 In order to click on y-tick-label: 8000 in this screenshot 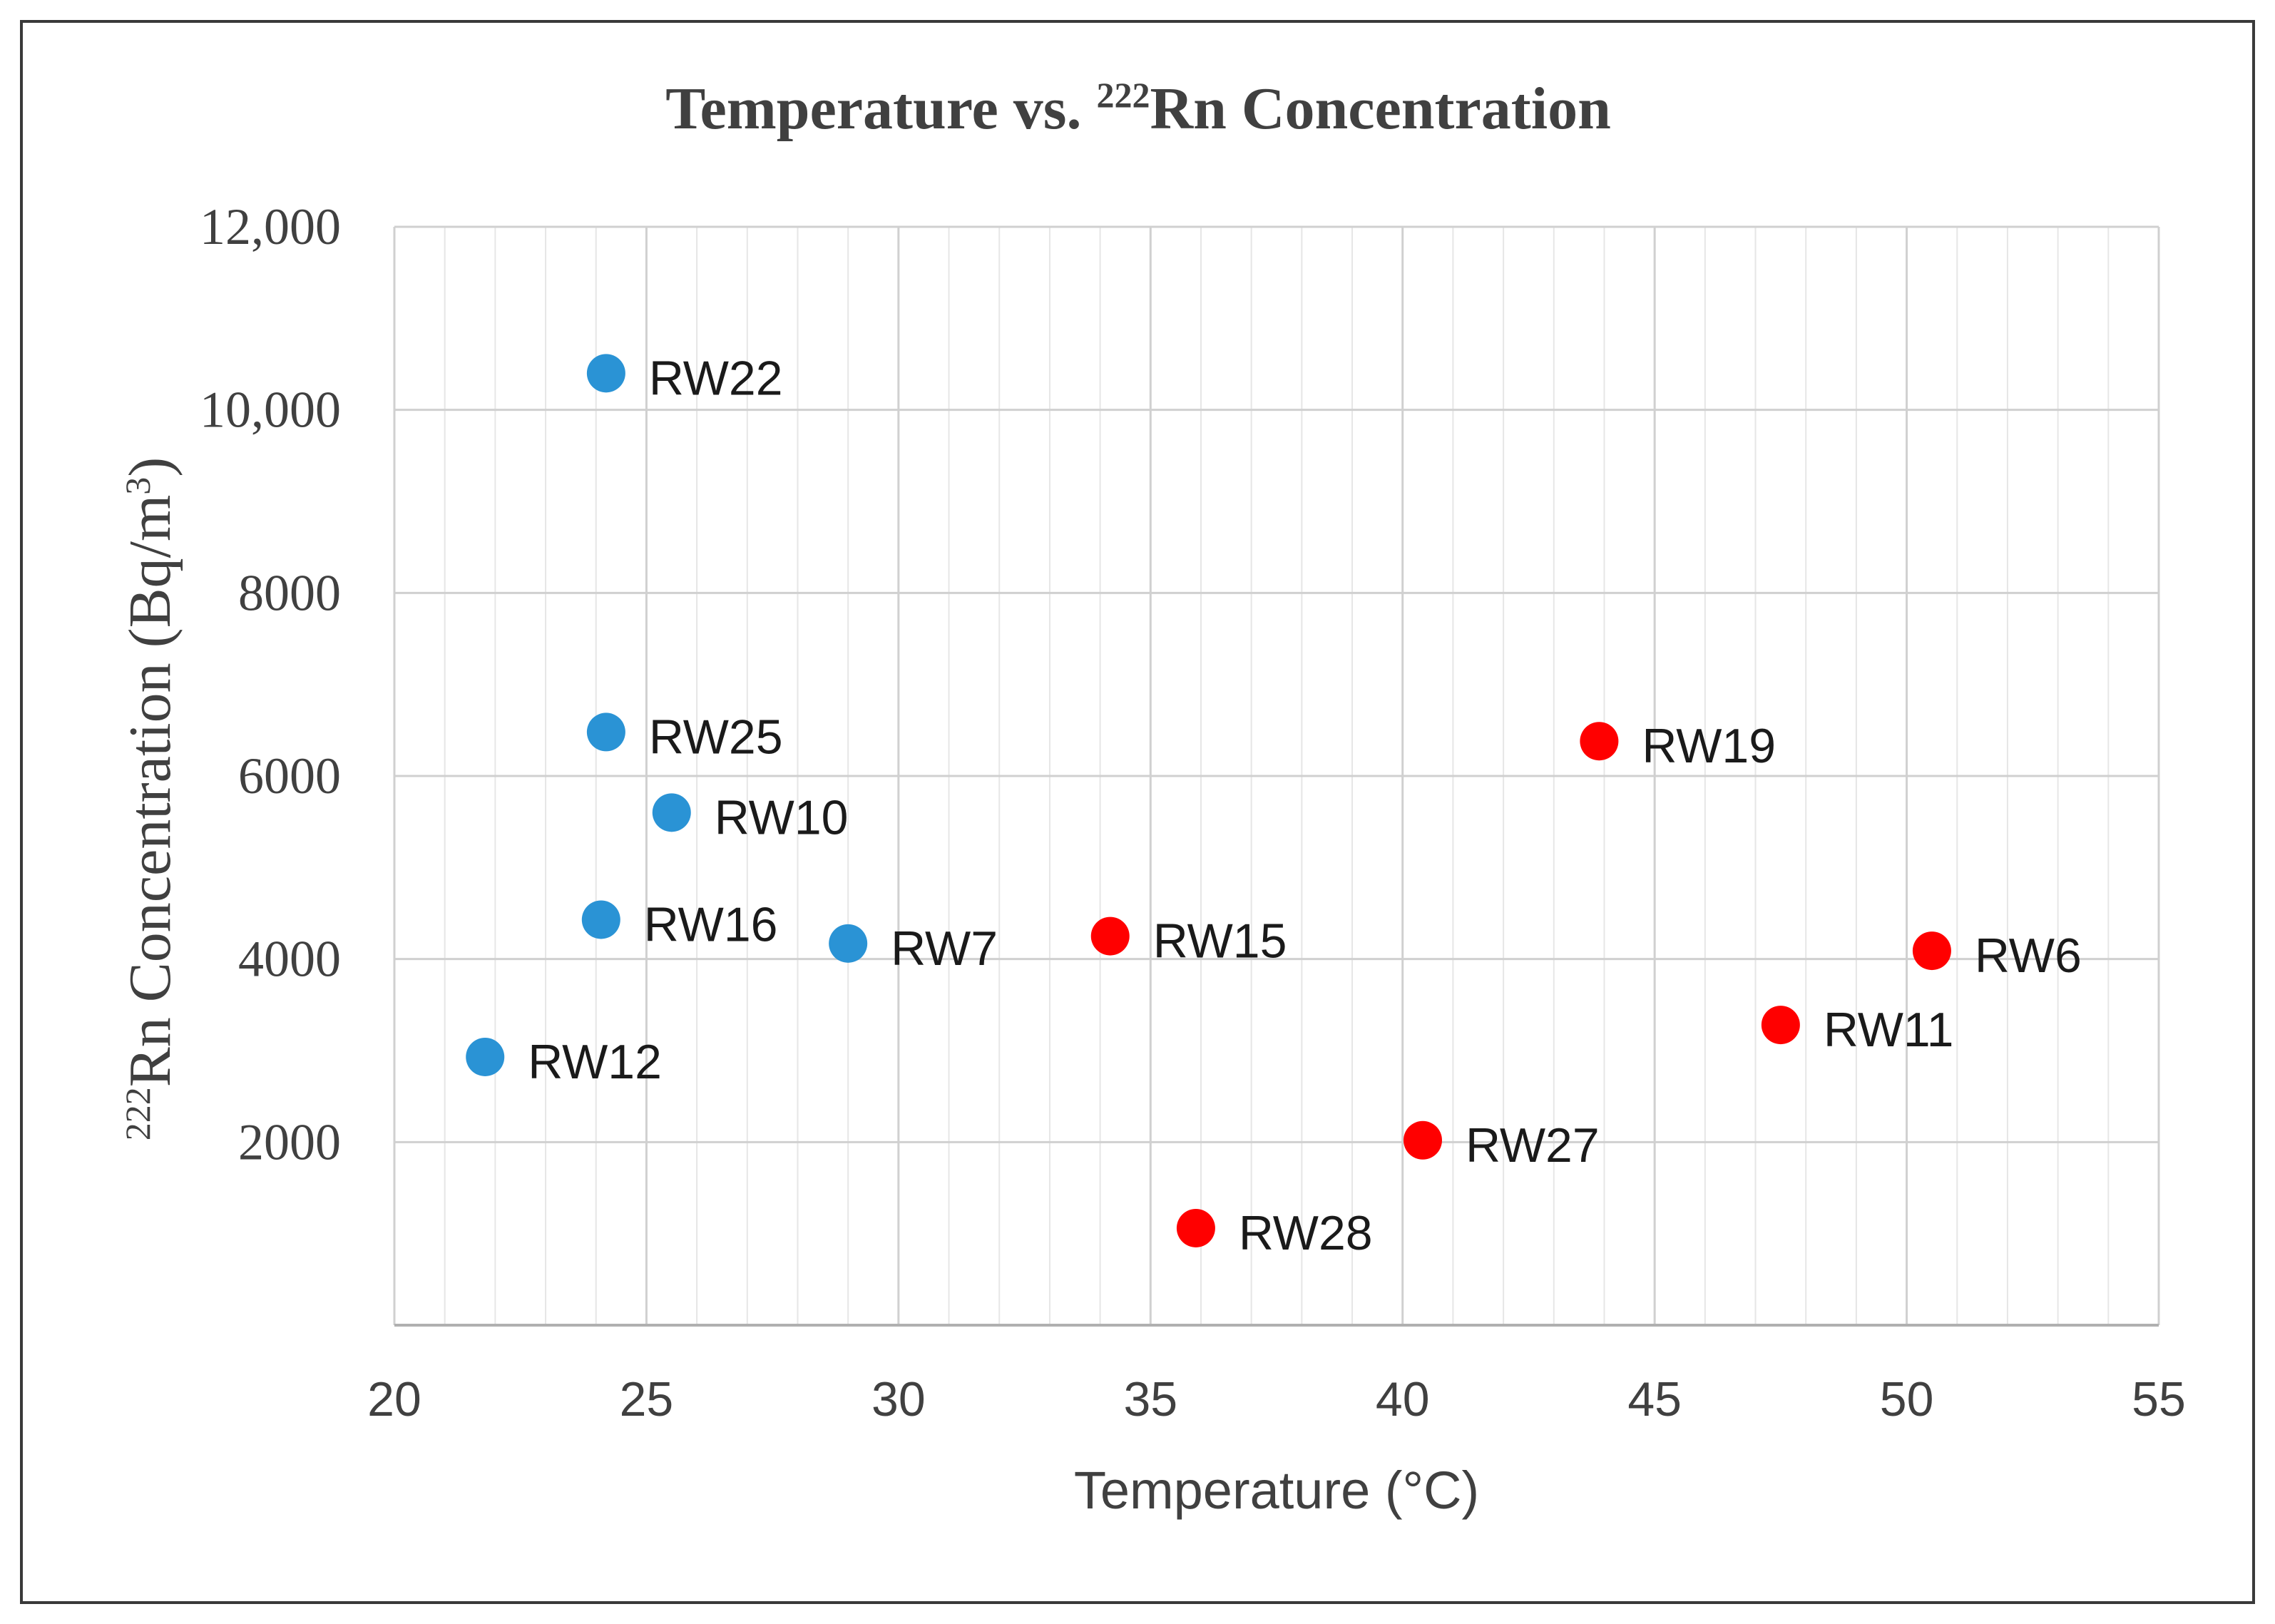, I will do `click(289, 592)`.